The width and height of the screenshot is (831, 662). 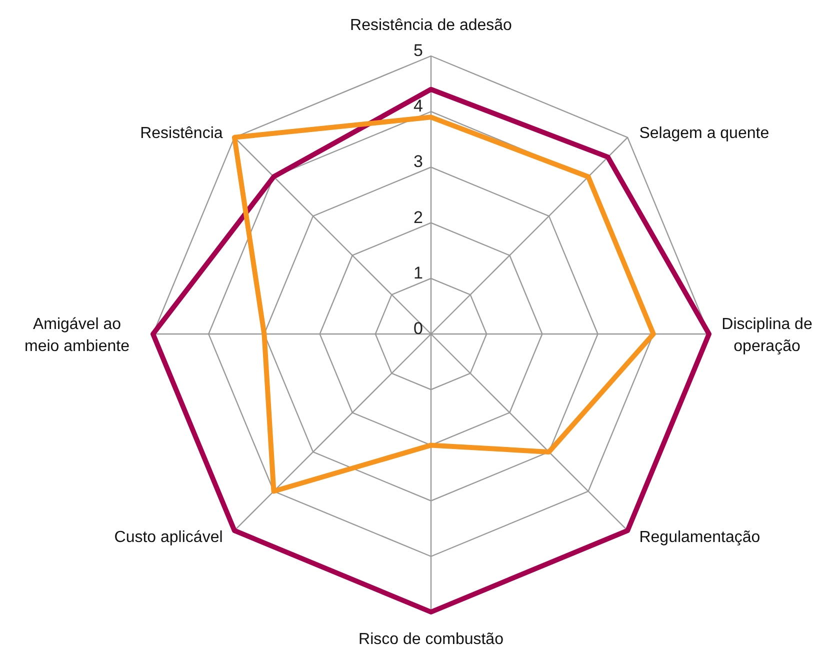 I want to click on y-tick-label: 0, so click(x=418, y=328).